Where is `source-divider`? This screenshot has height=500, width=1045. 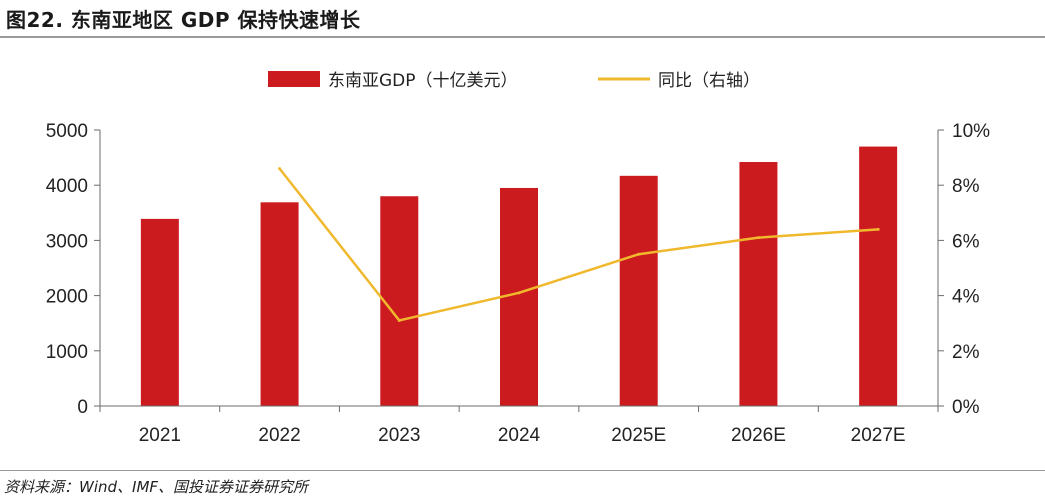 source-divider is located at coordinates (522, 470).